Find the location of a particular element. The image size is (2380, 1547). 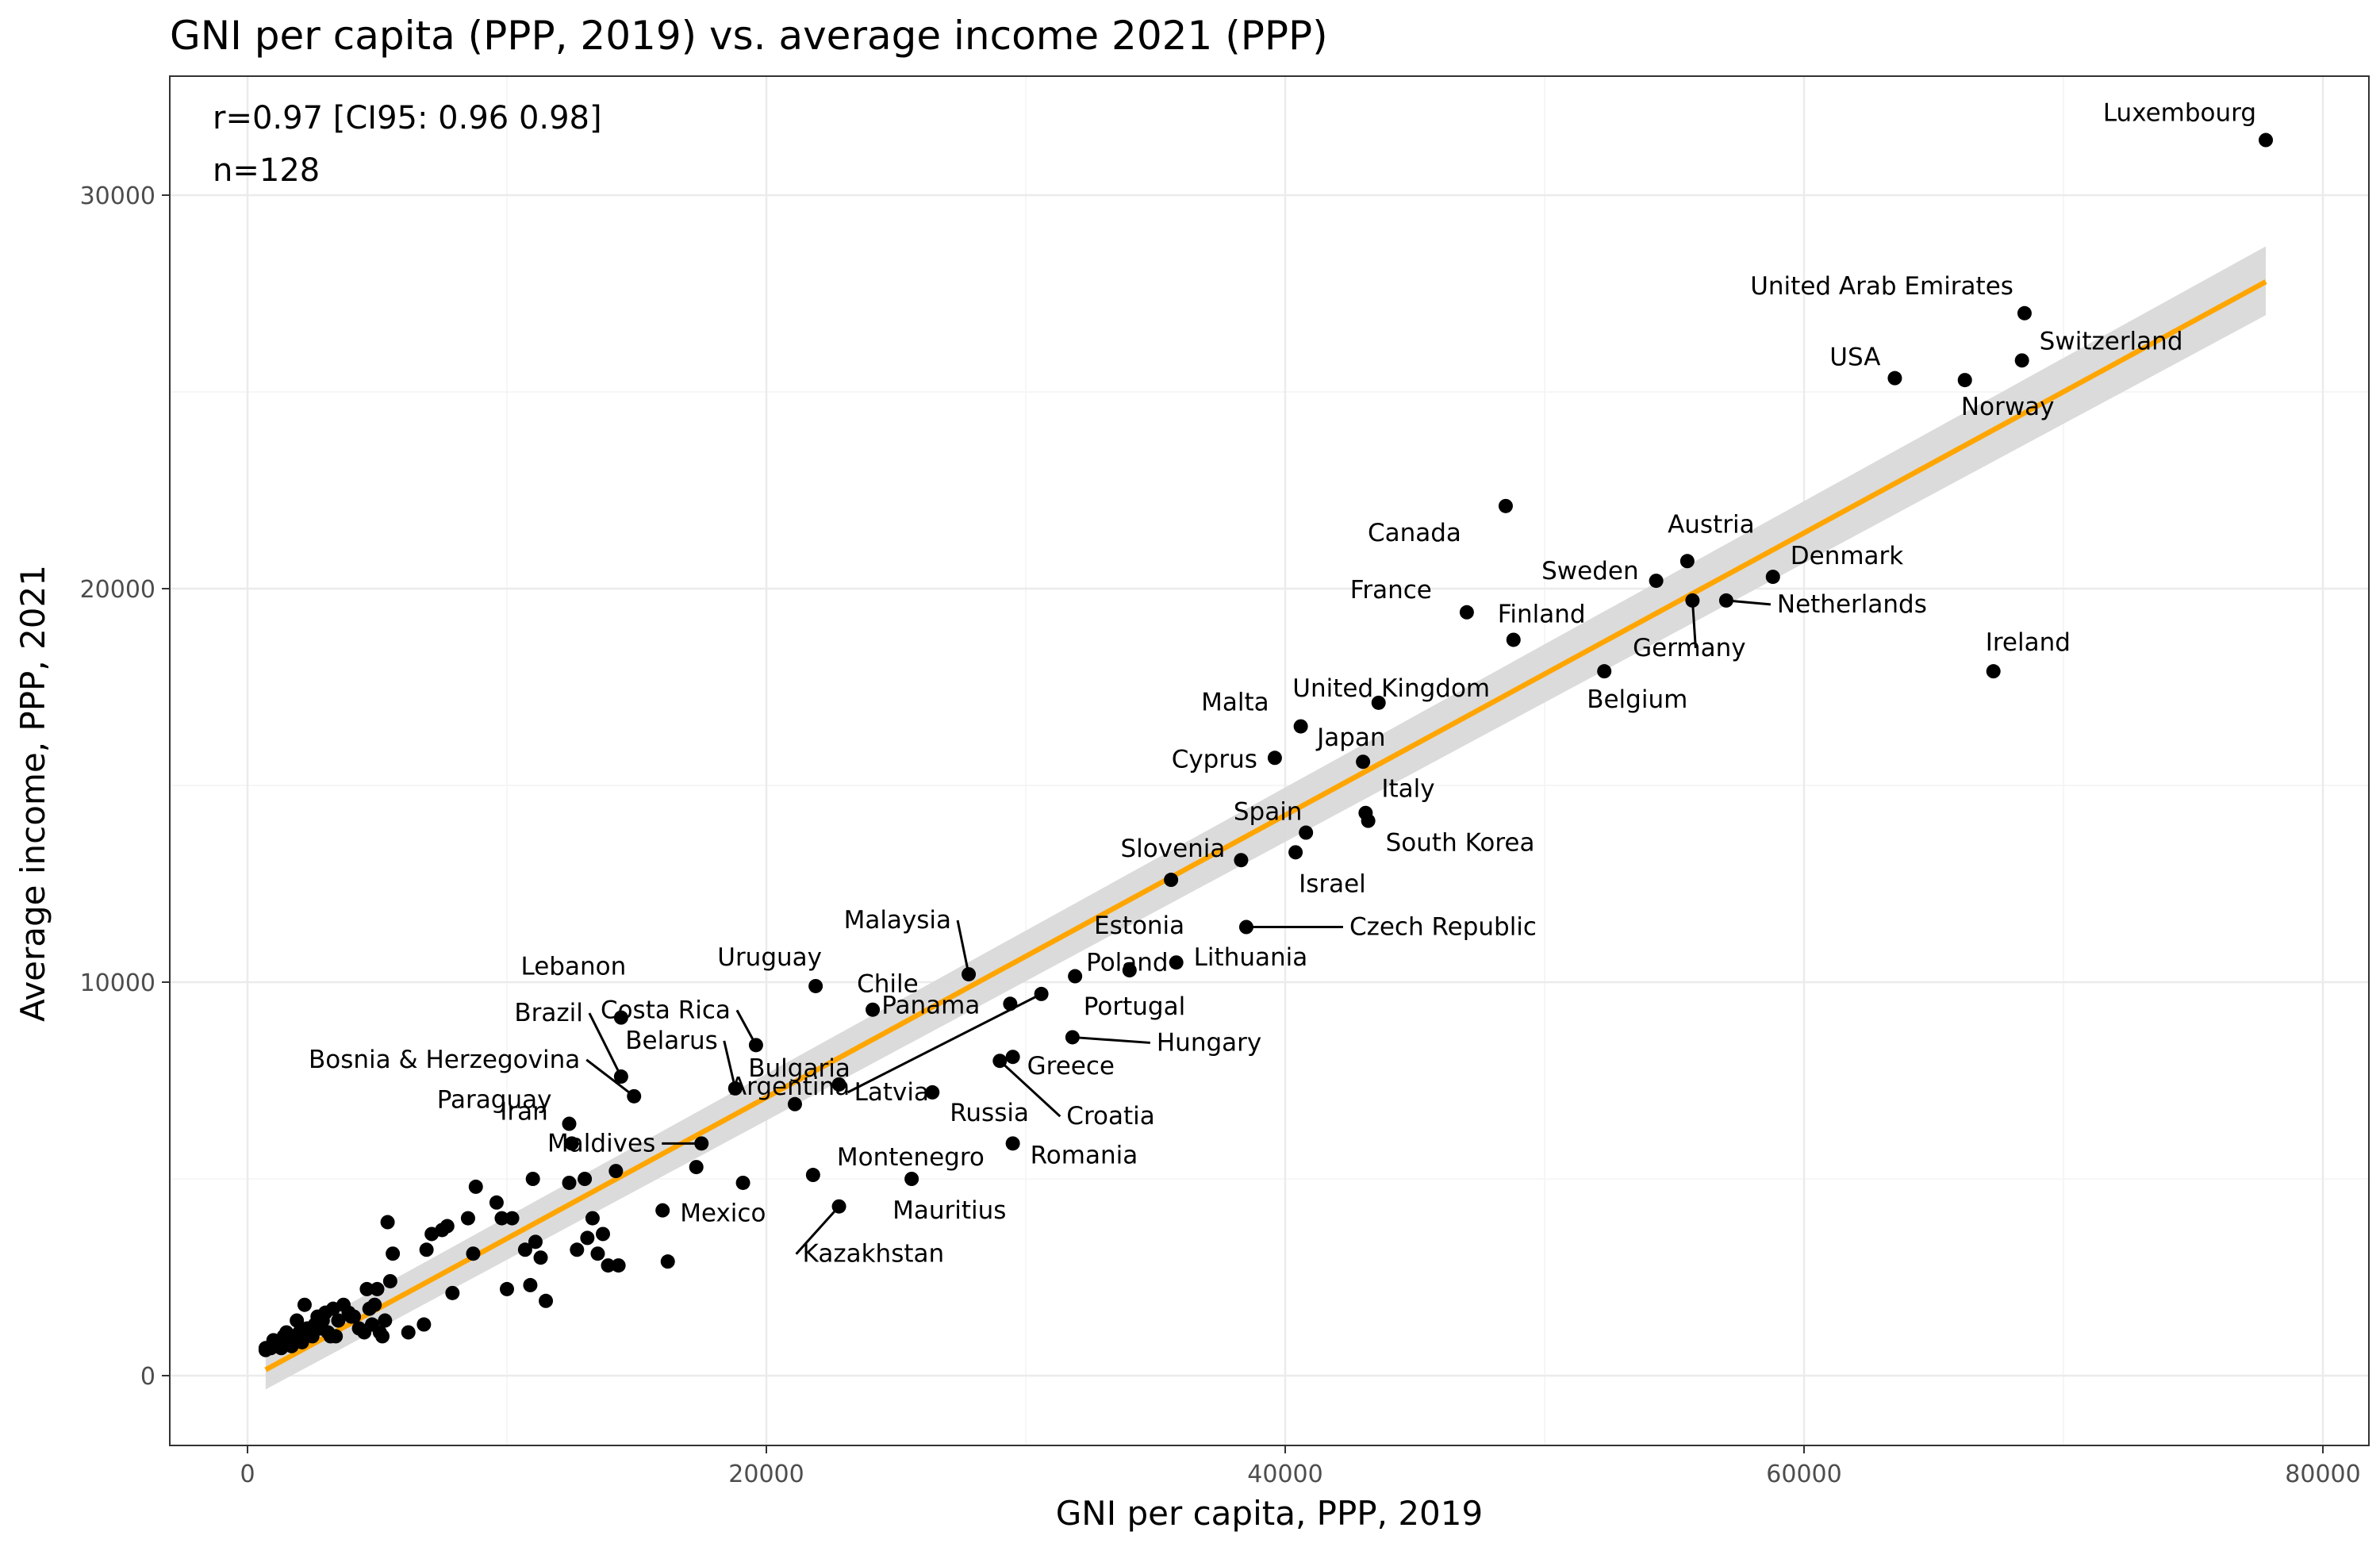

data-point-ireland is located at coordinates (1993, 671).